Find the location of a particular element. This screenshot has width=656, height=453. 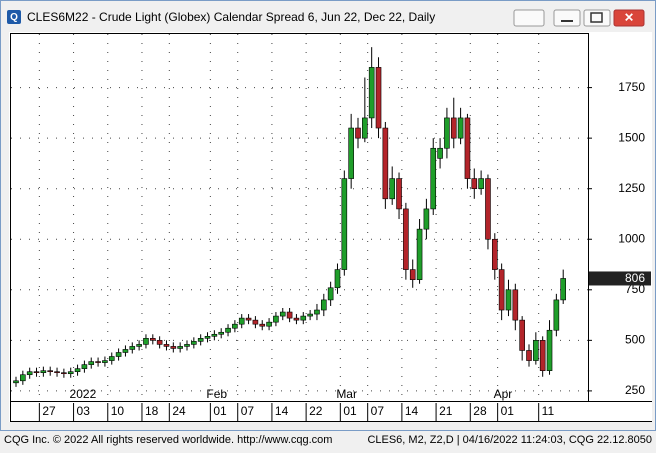

x-tick-label: 22 is located at coordinates (316, 411).